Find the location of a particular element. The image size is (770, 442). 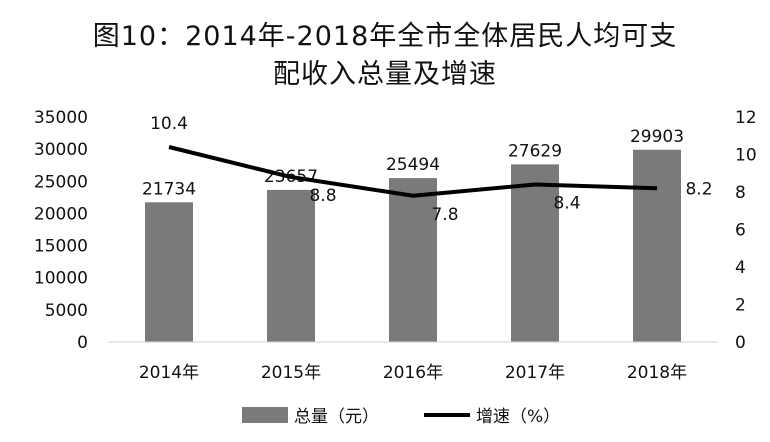

x-axis-tick-label: 2015年 is located at coordinates (291, 373).